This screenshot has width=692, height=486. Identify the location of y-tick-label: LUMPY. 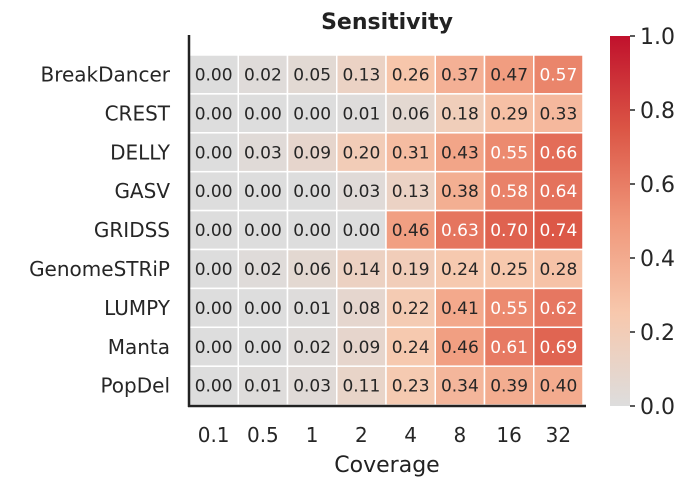
(137, 308).